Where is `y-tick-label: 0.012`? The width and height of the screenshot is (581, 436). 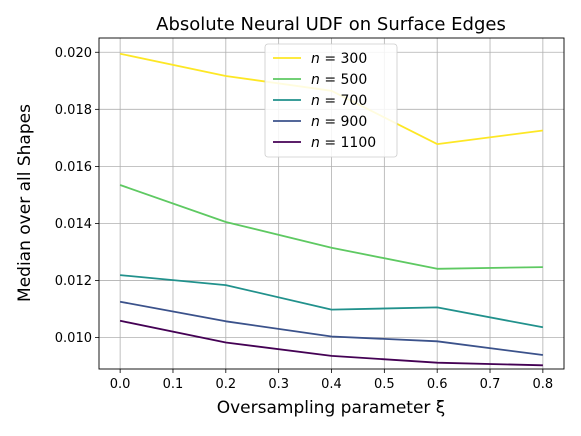 y-tick-label: 0.012 is located at coordinates (73, 281).